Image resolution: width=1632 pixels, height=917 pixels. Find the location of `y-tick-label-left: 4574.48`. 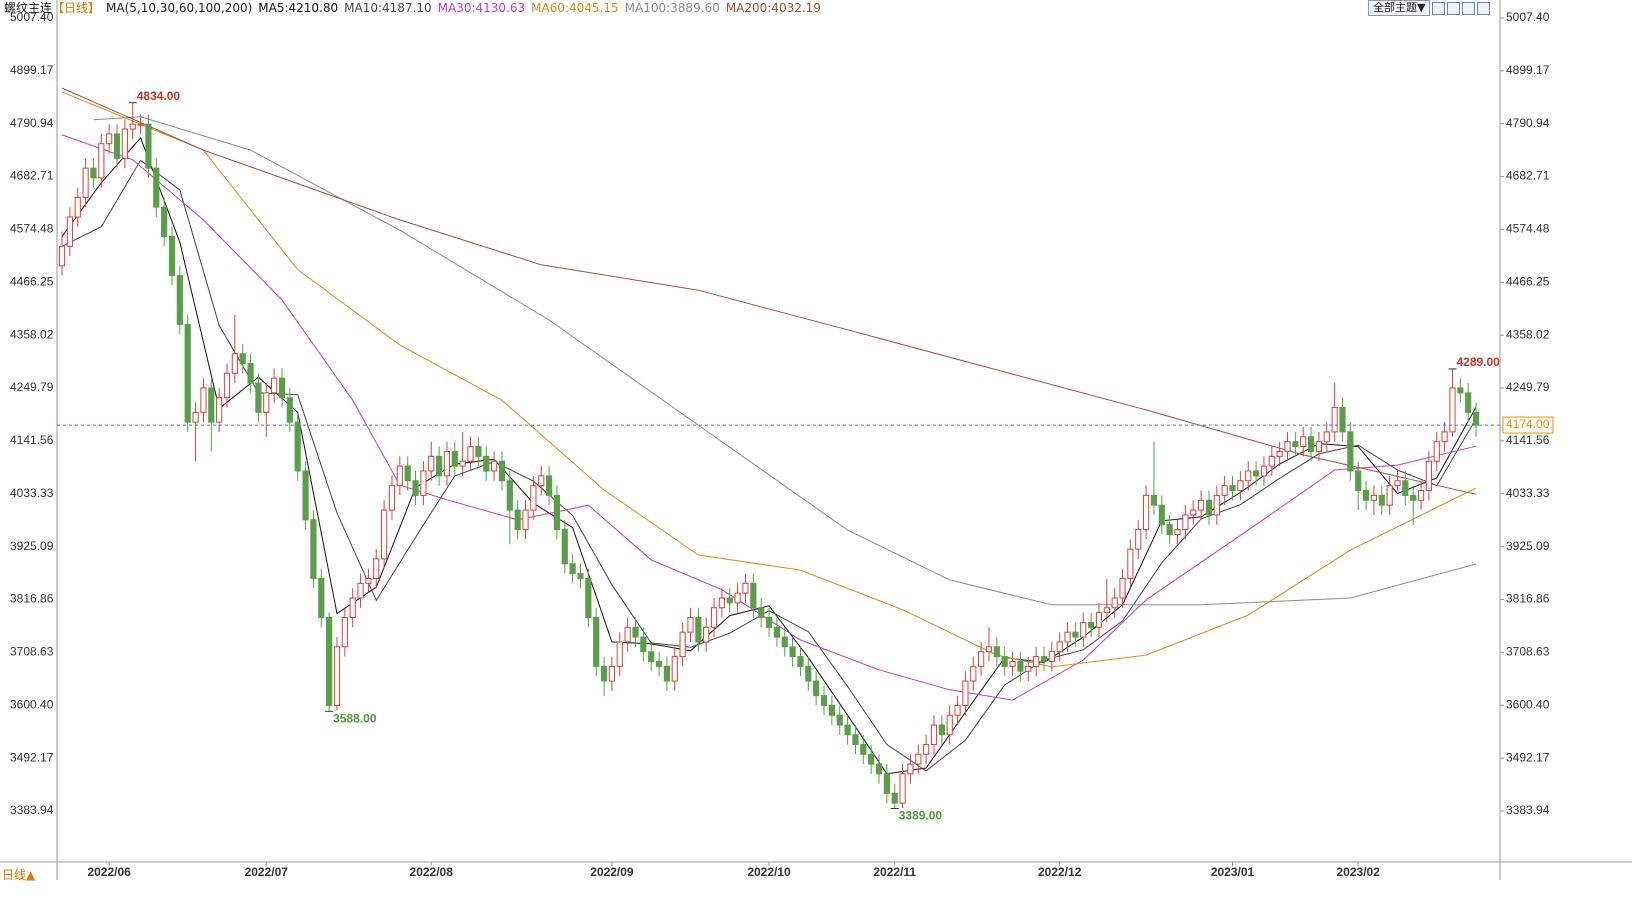

y-tick-label-left: 4574.48 is located at coordinates (32, 229).